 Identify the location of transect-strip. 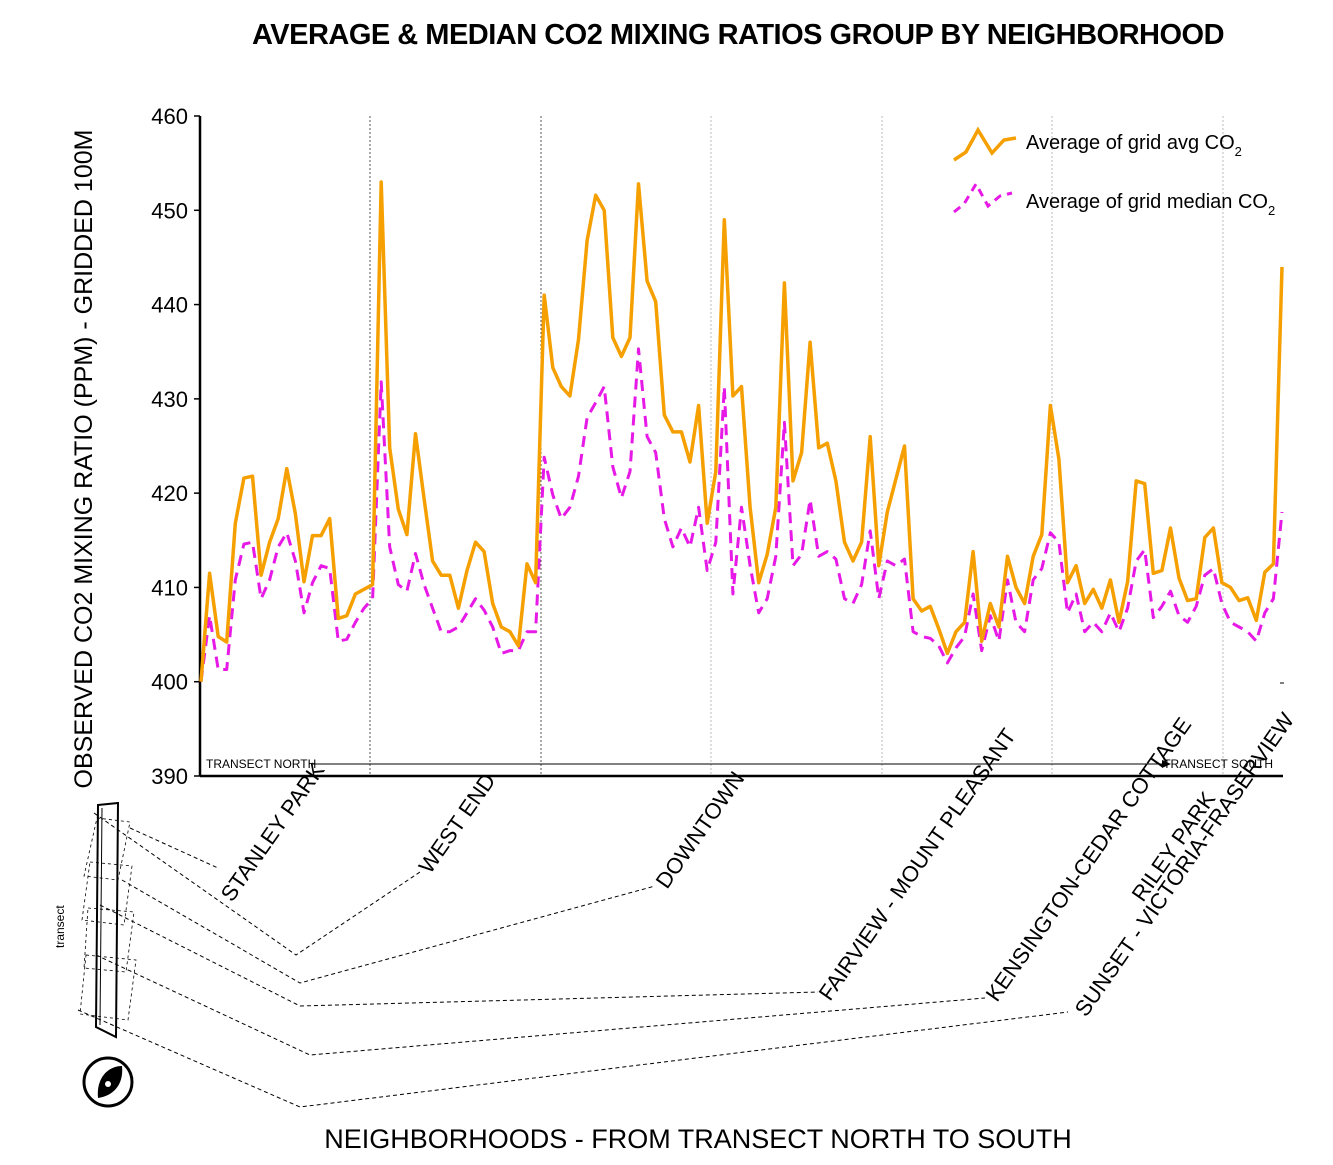
(107, 920).